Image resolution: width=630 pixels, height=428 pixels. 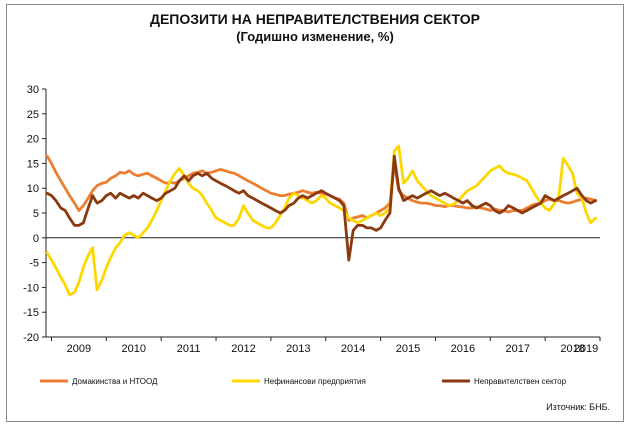 What do you see at coordinates (517, 349) in the screenshot?
I see `x-tick-label: 2017` at bounding box center [517, 349].